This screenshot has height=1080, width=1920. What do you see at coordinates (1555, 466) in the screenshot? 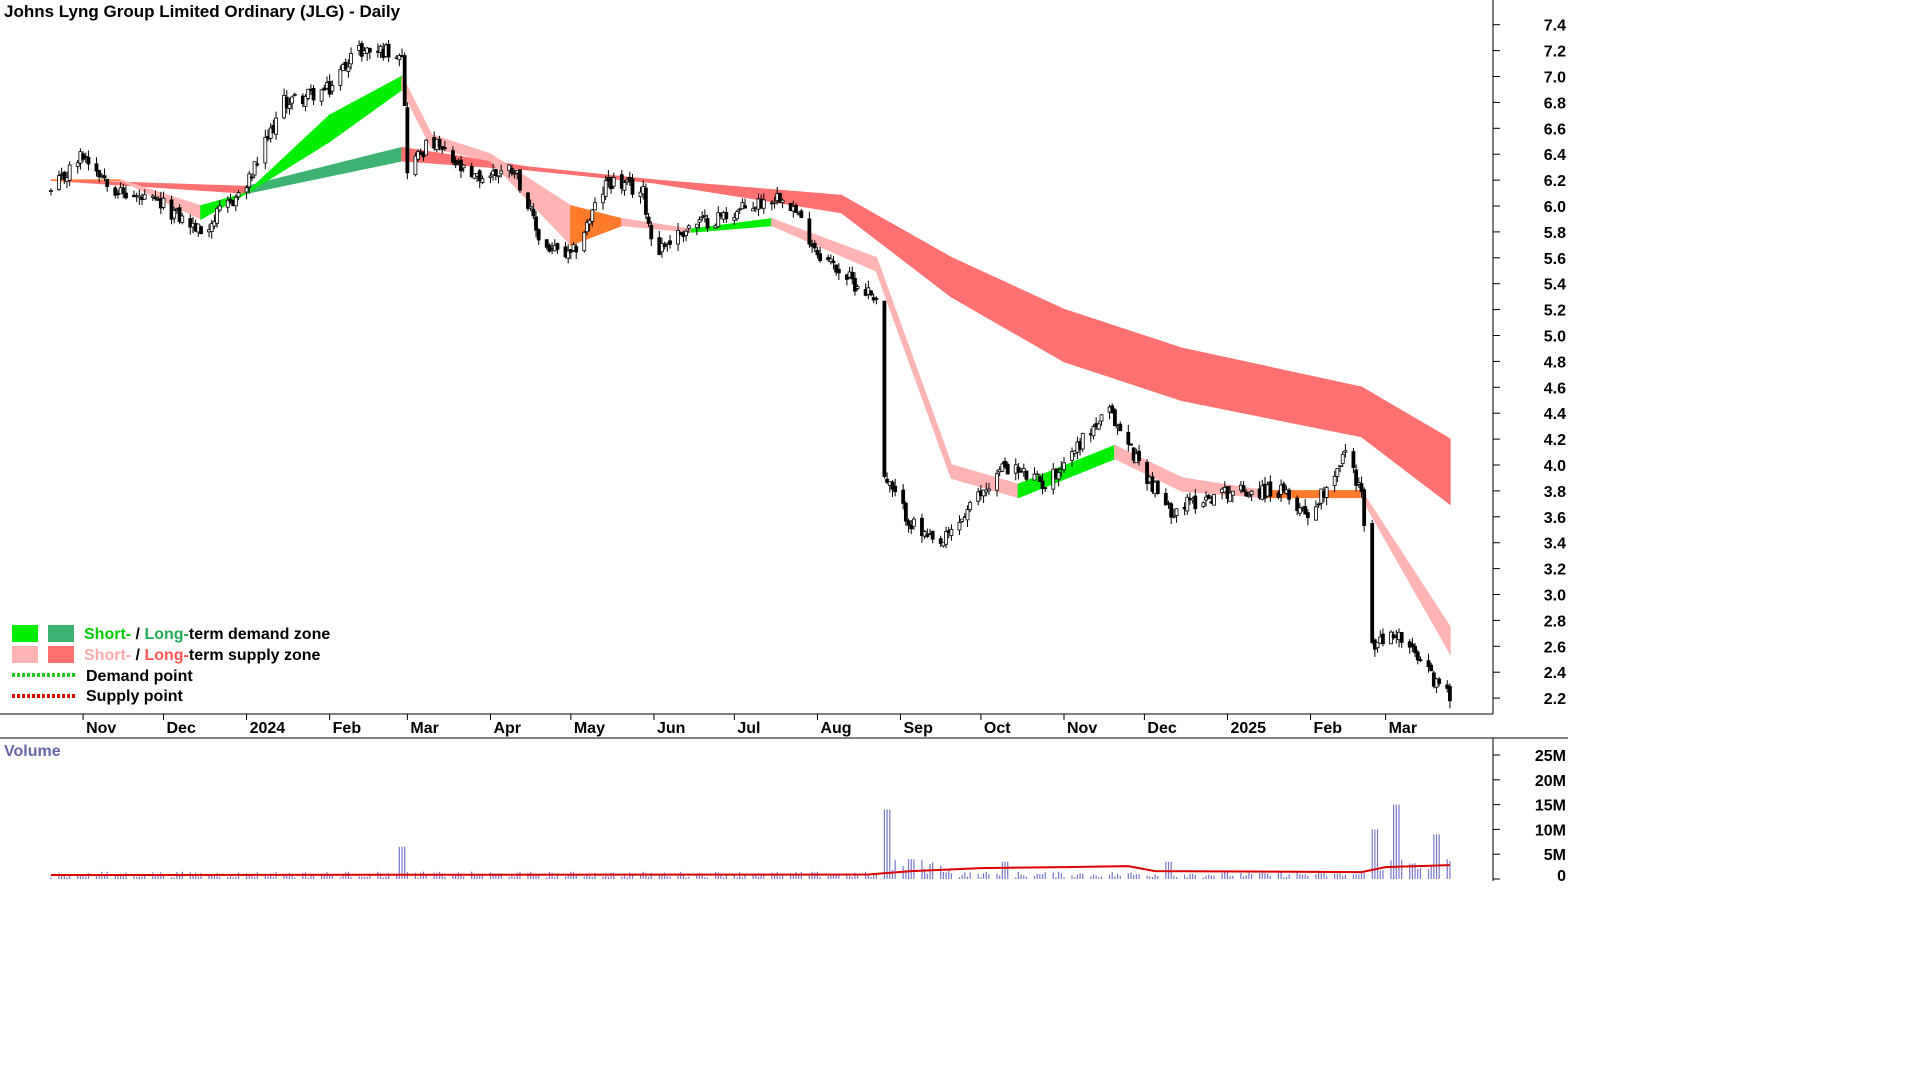
I see `price-tick-label: 4.0` at bounding box center [1555, 466].